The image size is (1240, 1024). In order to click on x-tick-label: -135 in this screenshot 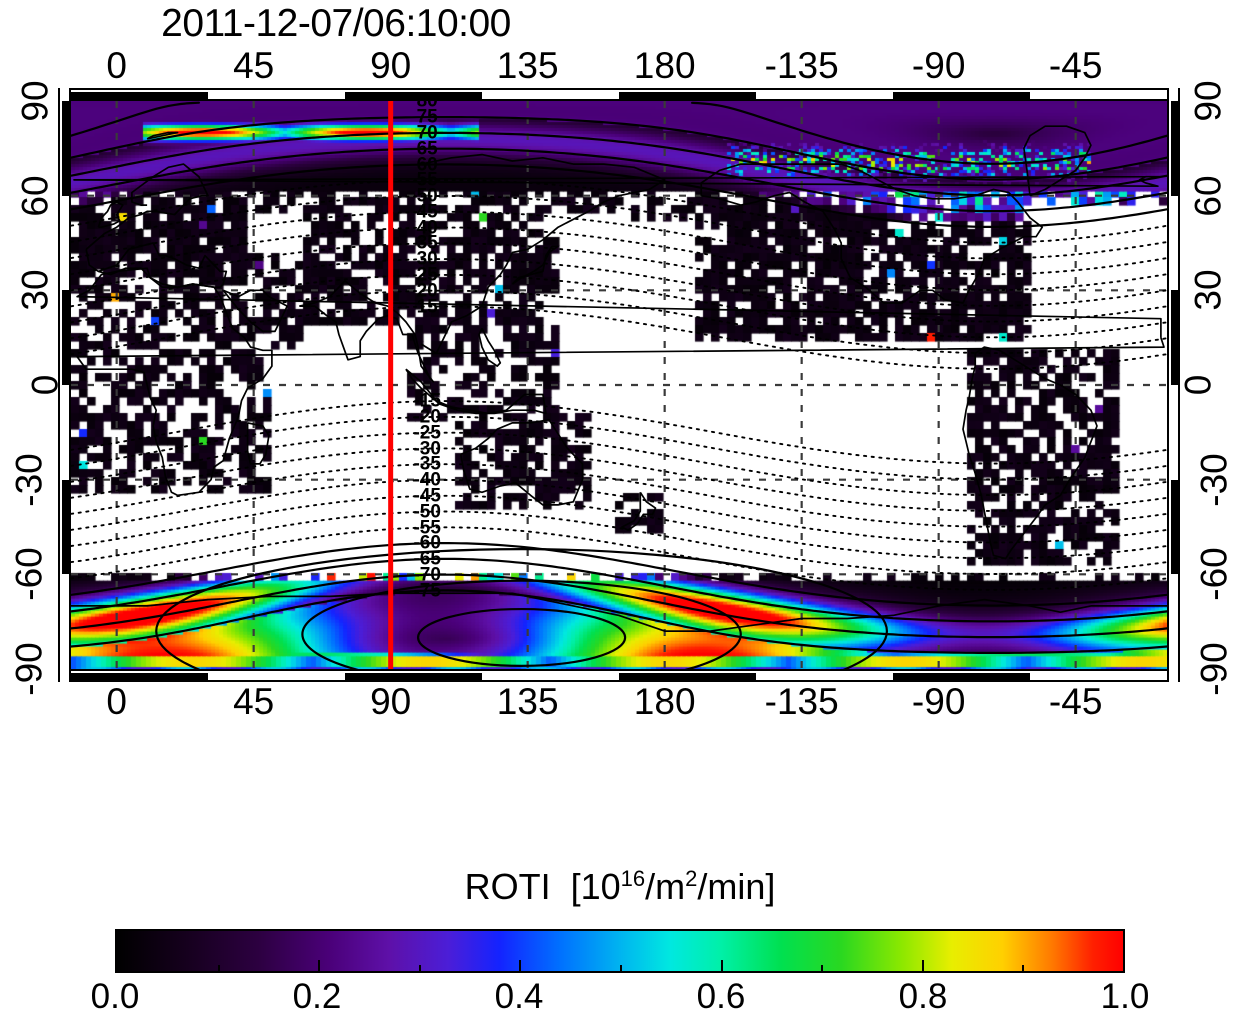, I will do `click(801, 65)`.